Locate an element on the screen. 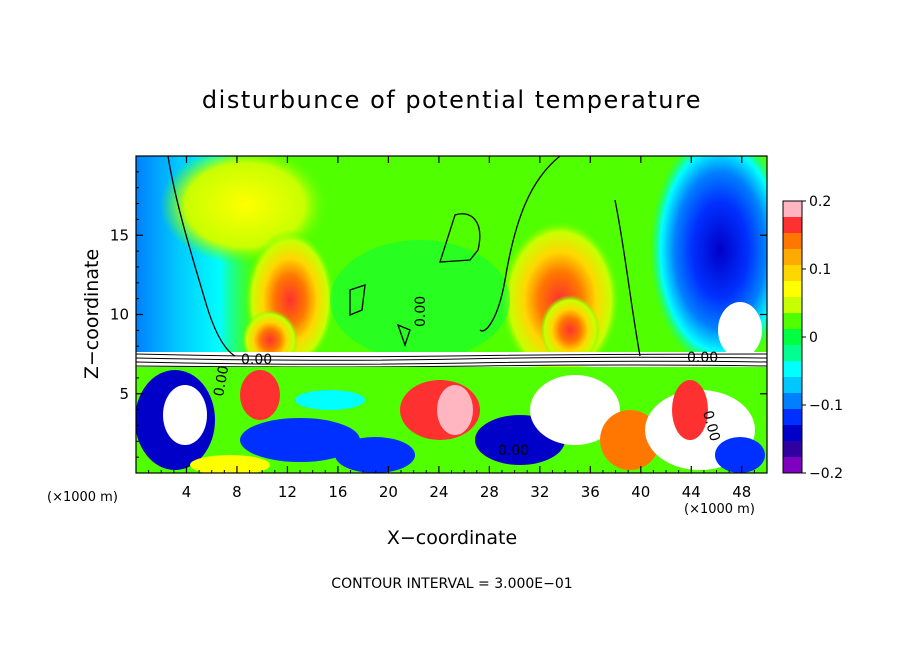 The width and height of the screenshot is (904, 654). x-tick-label: 40 is located at coordinates (640, 492).